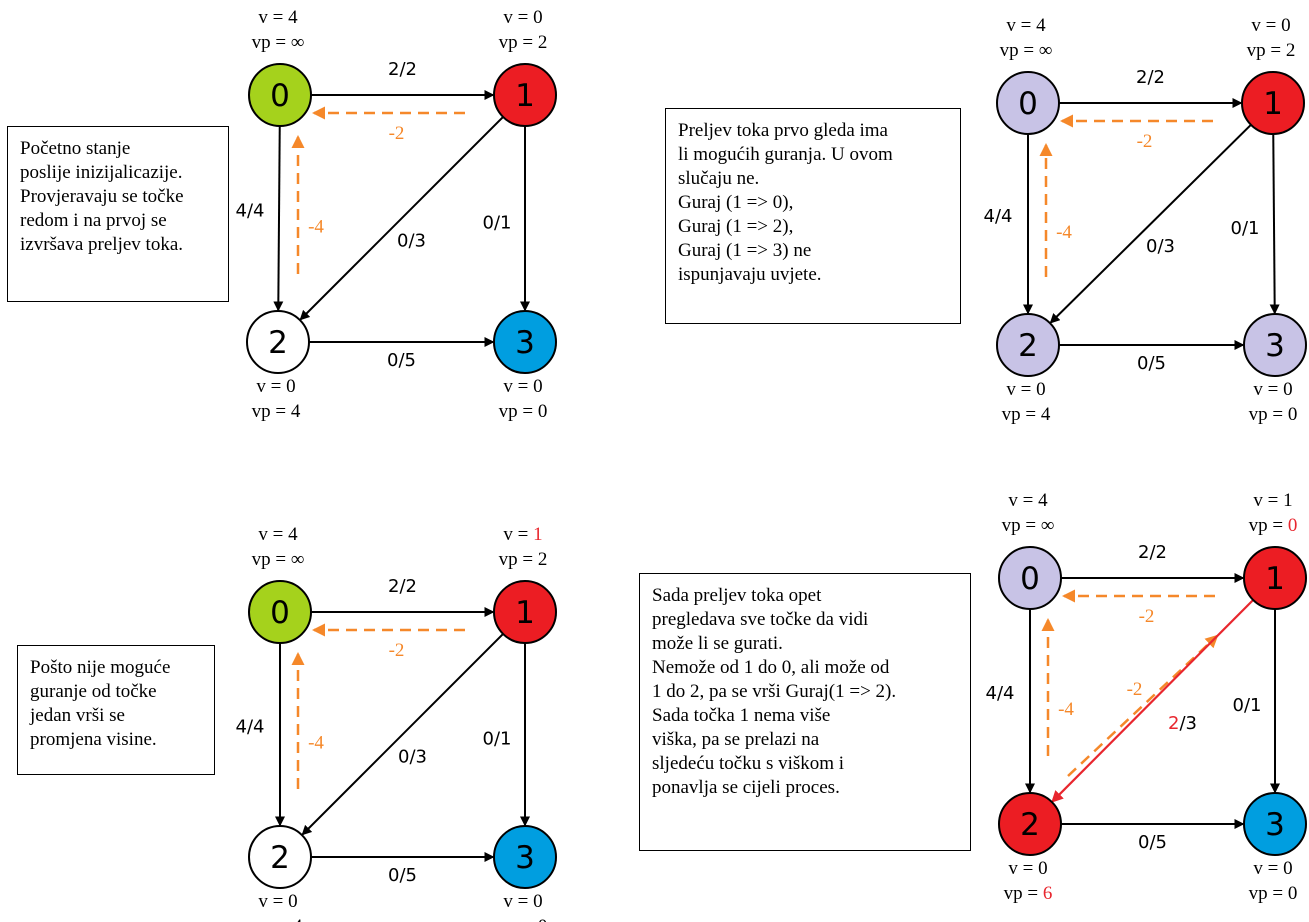  What do you see at coordinates (75, 148) in the screenshot?
I see `note-line: Početno stanje` at bounding box center [75, 148].